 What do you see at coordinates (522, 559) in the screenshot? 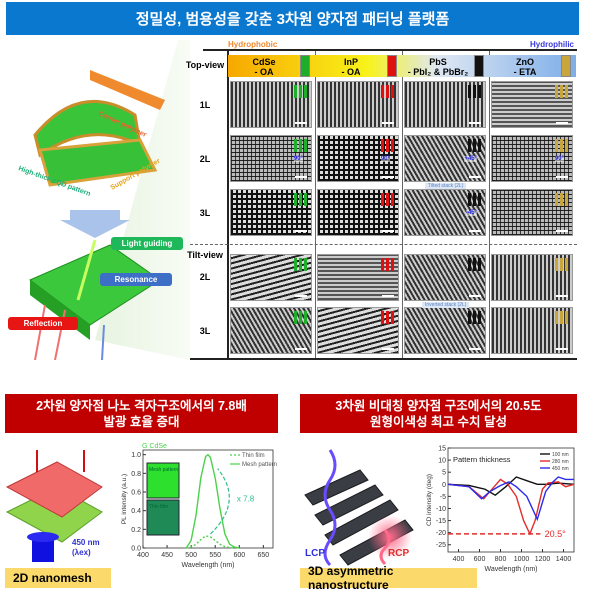
I see `x-tick-label: 1000` at bounding box center [522, 559].